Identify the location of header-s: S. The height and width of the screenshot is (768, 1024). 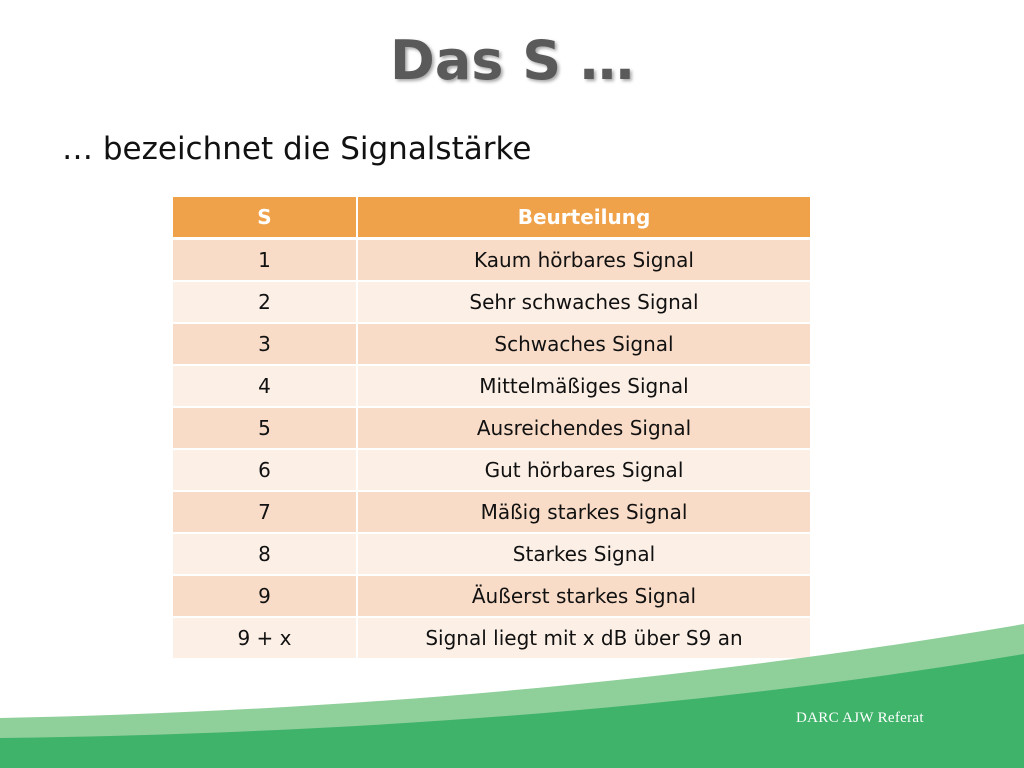
(265, 218).